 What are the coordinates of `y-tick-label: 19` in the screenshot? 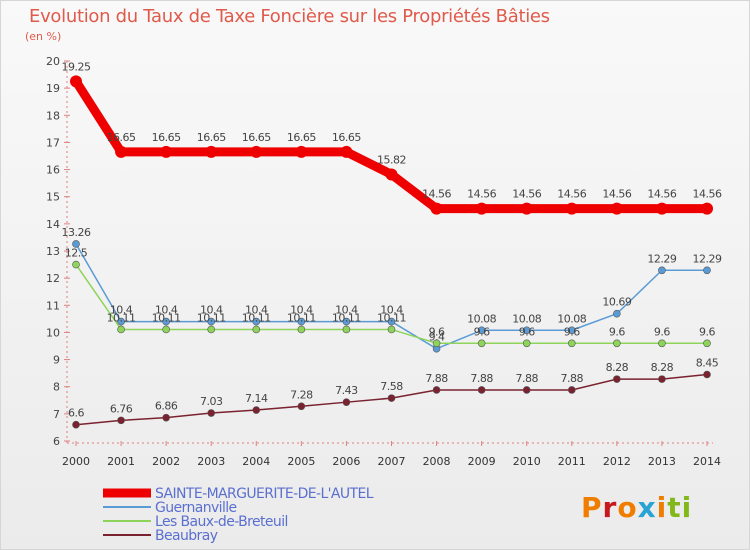 It's located at (53, 88).